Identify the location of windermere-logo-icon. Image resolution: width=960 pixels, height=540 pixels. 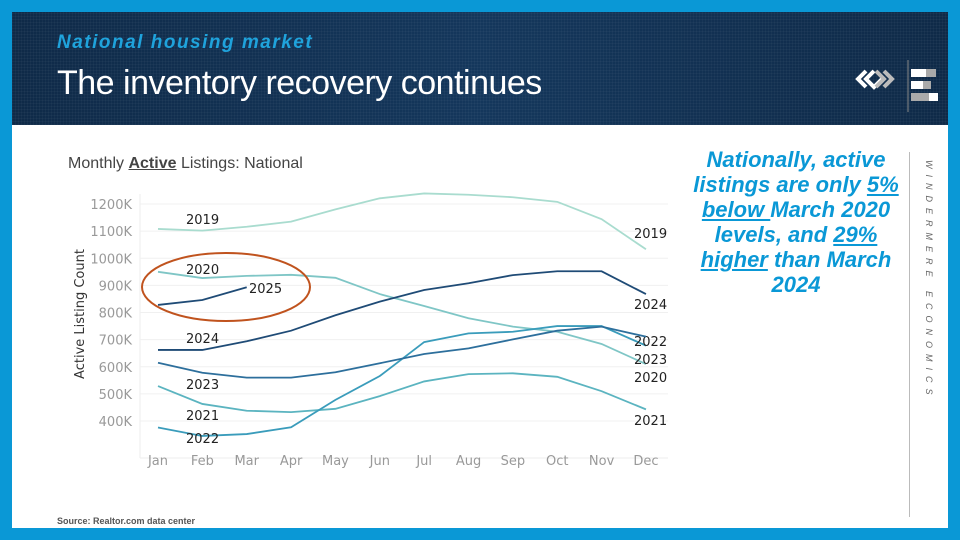
(896, 86).